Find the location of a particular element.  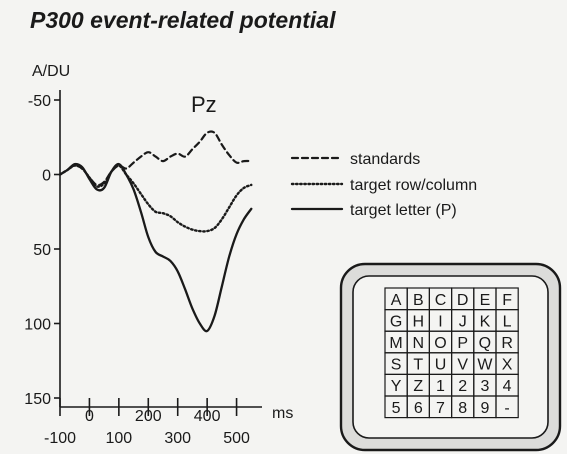

speller-cell-char: G is located at coordinates (396, 321).